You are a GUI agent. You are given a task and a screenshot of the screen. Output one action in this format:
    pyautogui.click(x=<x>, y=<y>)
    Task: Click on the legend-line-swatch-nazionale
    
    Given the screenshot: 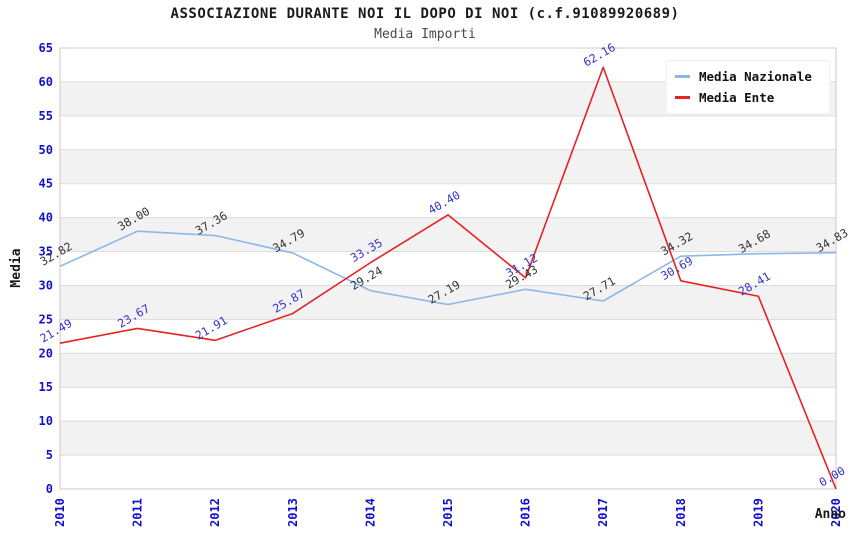 What is the action you would take?
    pyautogui.click(x=682, y=76)
    